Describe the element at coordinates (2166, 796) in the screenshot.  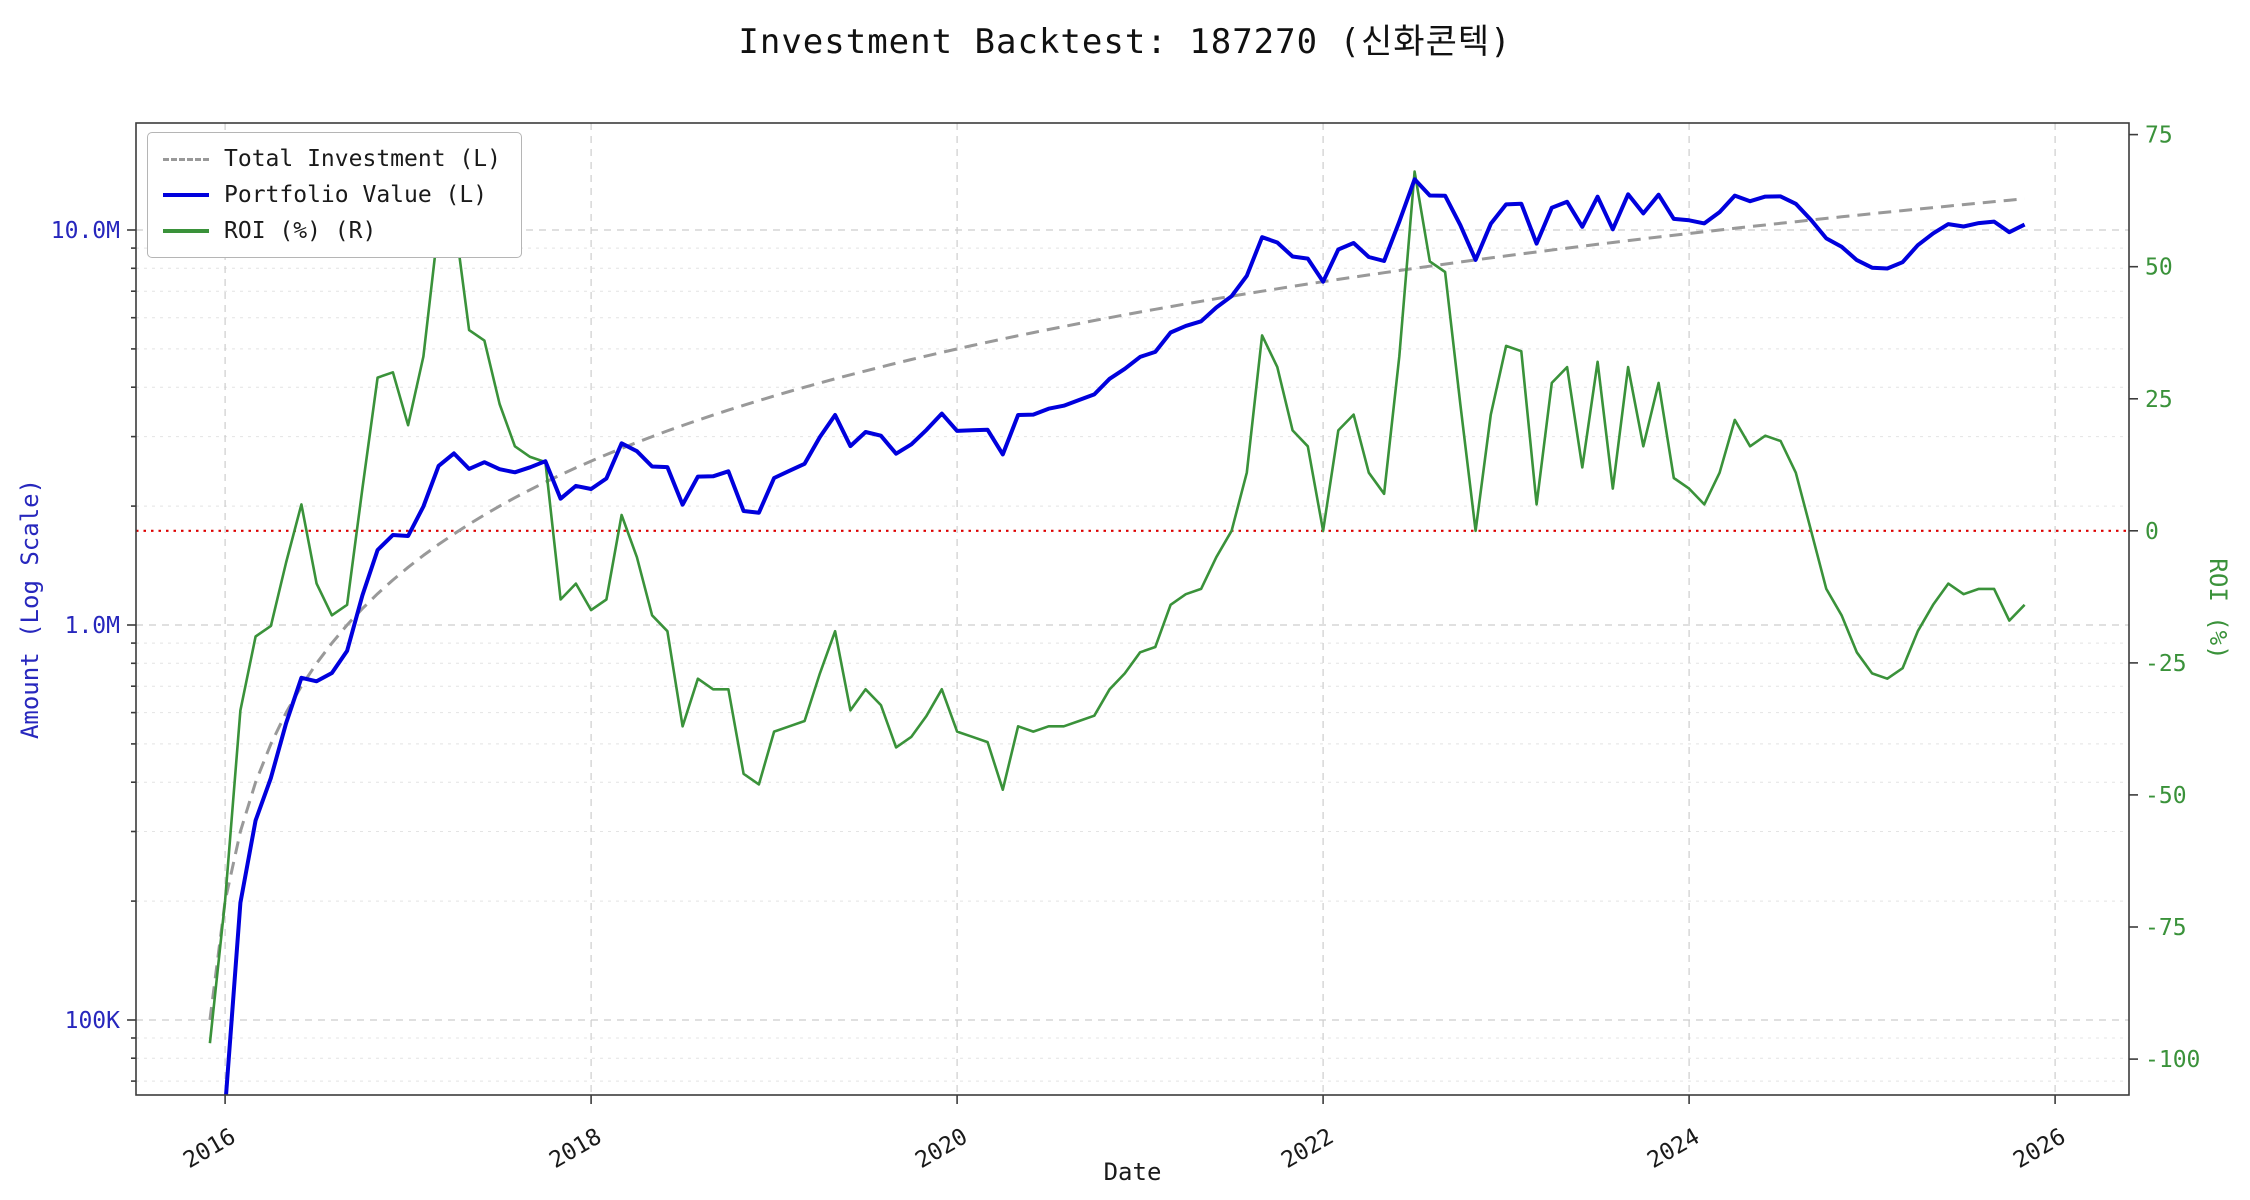
I see `right-tick-label: -50` at that location.